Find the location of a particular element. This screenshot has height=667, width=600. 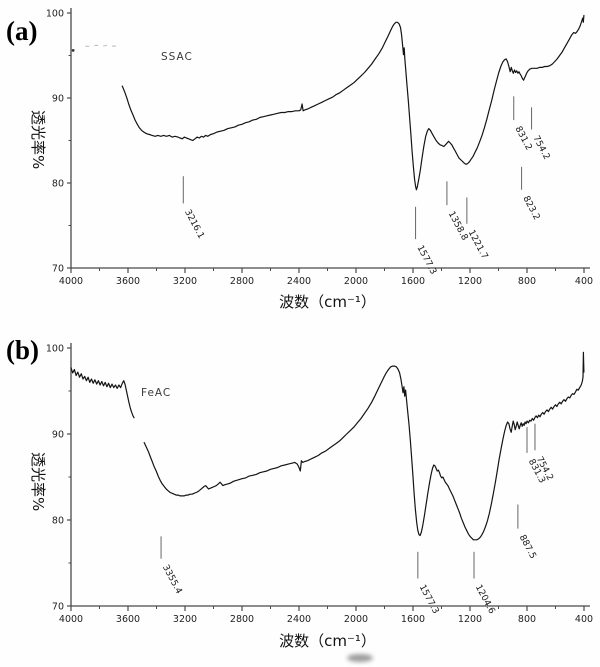

panel-b-series-label: FeAC is located at coordinates (156, 393).